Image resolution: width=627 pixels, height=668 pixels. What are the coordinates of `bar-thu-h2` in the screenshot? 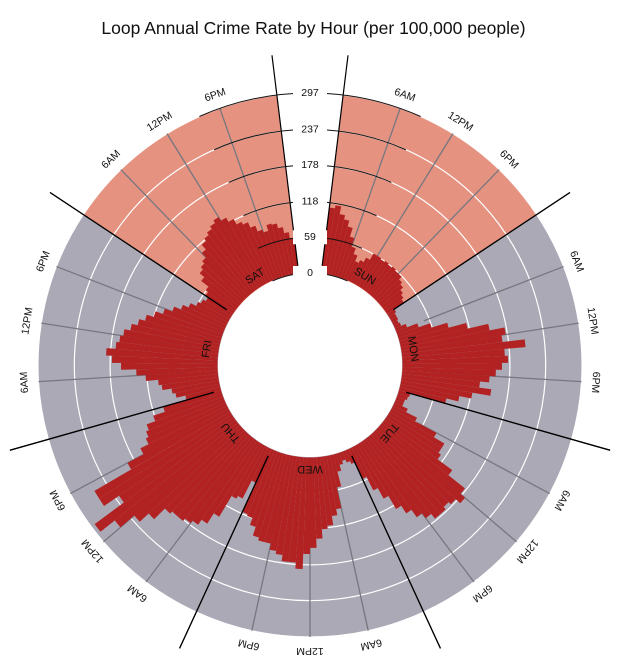 It's located at (248, 471).